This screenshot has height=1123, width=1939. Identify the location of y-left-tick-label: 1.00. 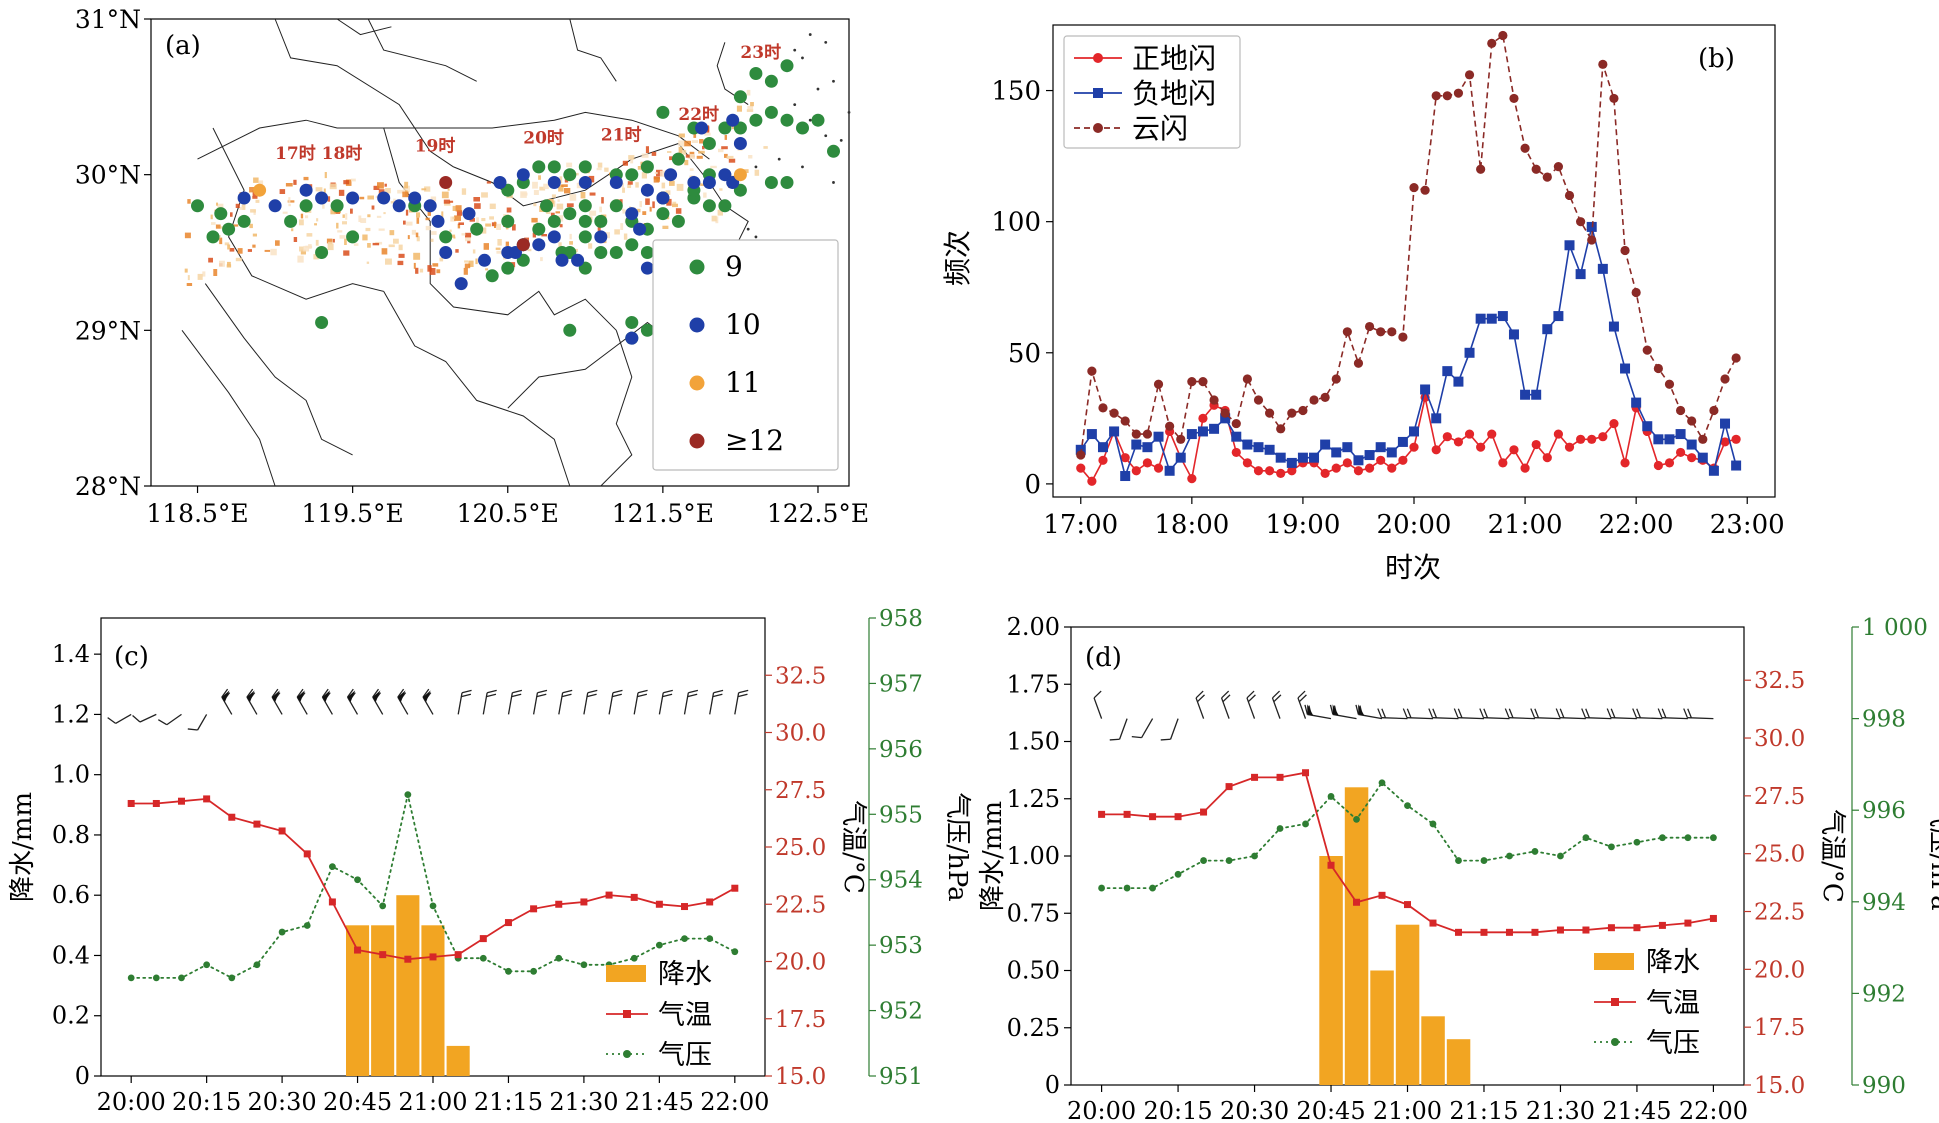
(1033, 856).